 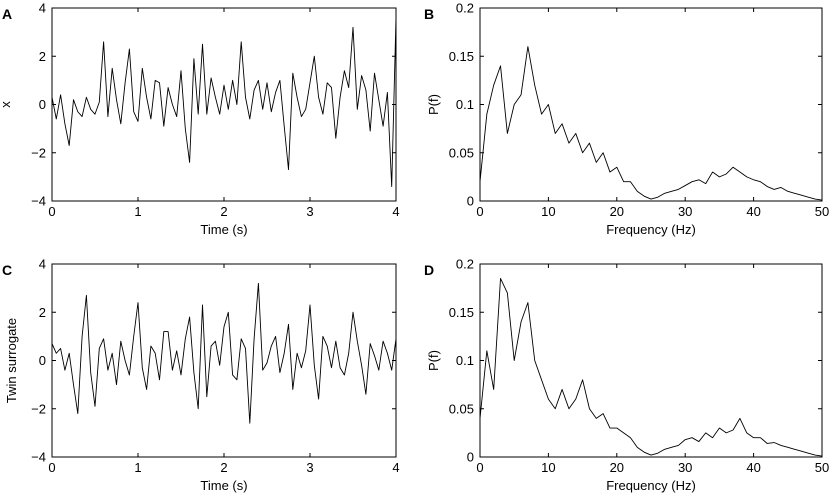 I want to click on panel-letter: D, so click(x=429, y=270).